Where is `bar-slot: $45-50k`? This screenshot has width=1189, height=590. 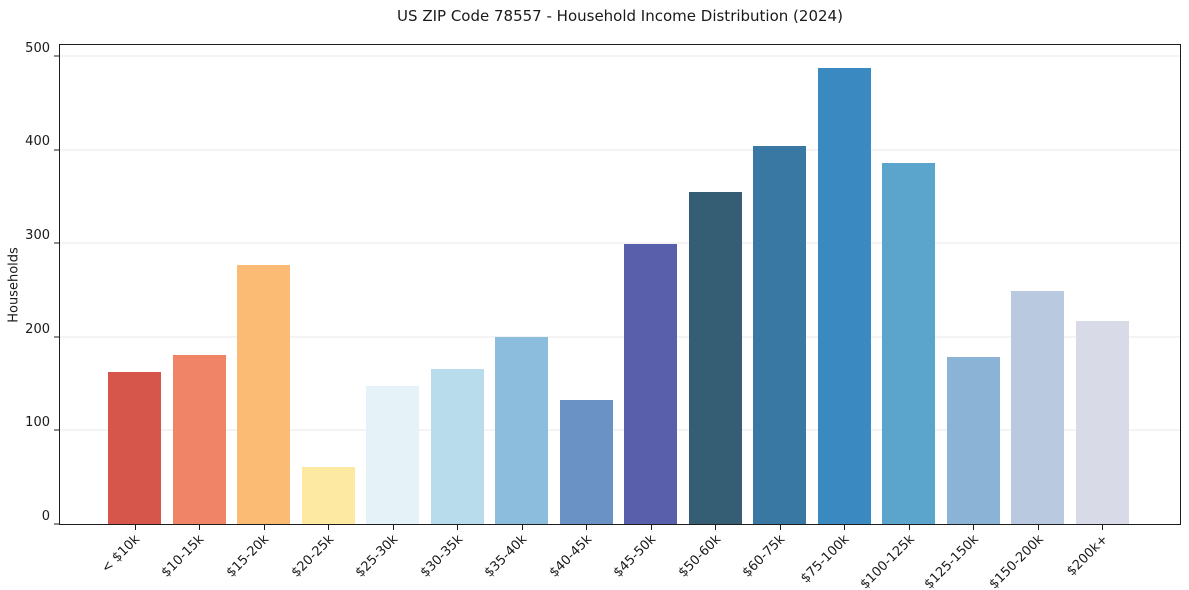 bar-slot: $45-50k is located at coordinates (644, 312).